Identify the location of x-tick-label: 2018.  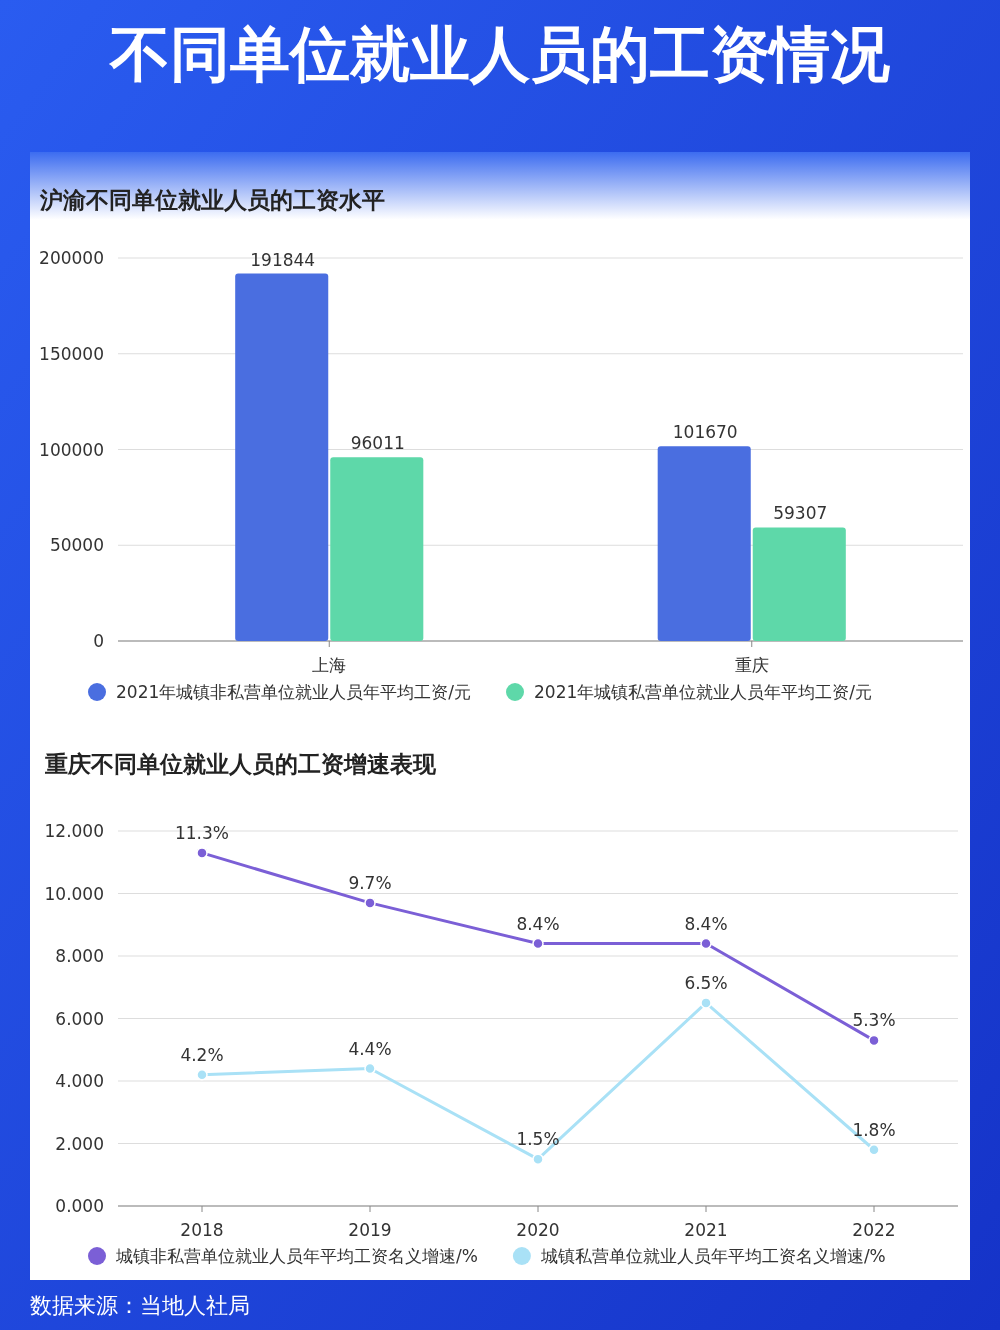
(202, 1230).